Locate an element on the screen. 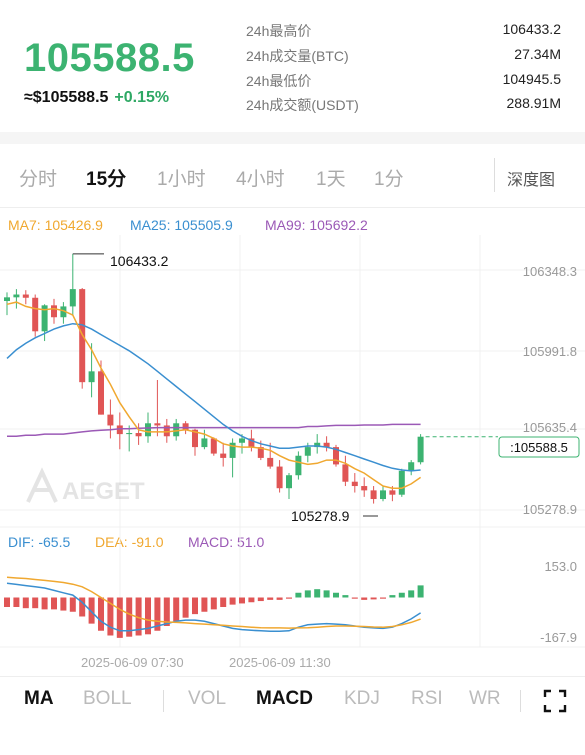  time-axis-label: 2025-06-09 11:30 is located at coordinates (280, 662).